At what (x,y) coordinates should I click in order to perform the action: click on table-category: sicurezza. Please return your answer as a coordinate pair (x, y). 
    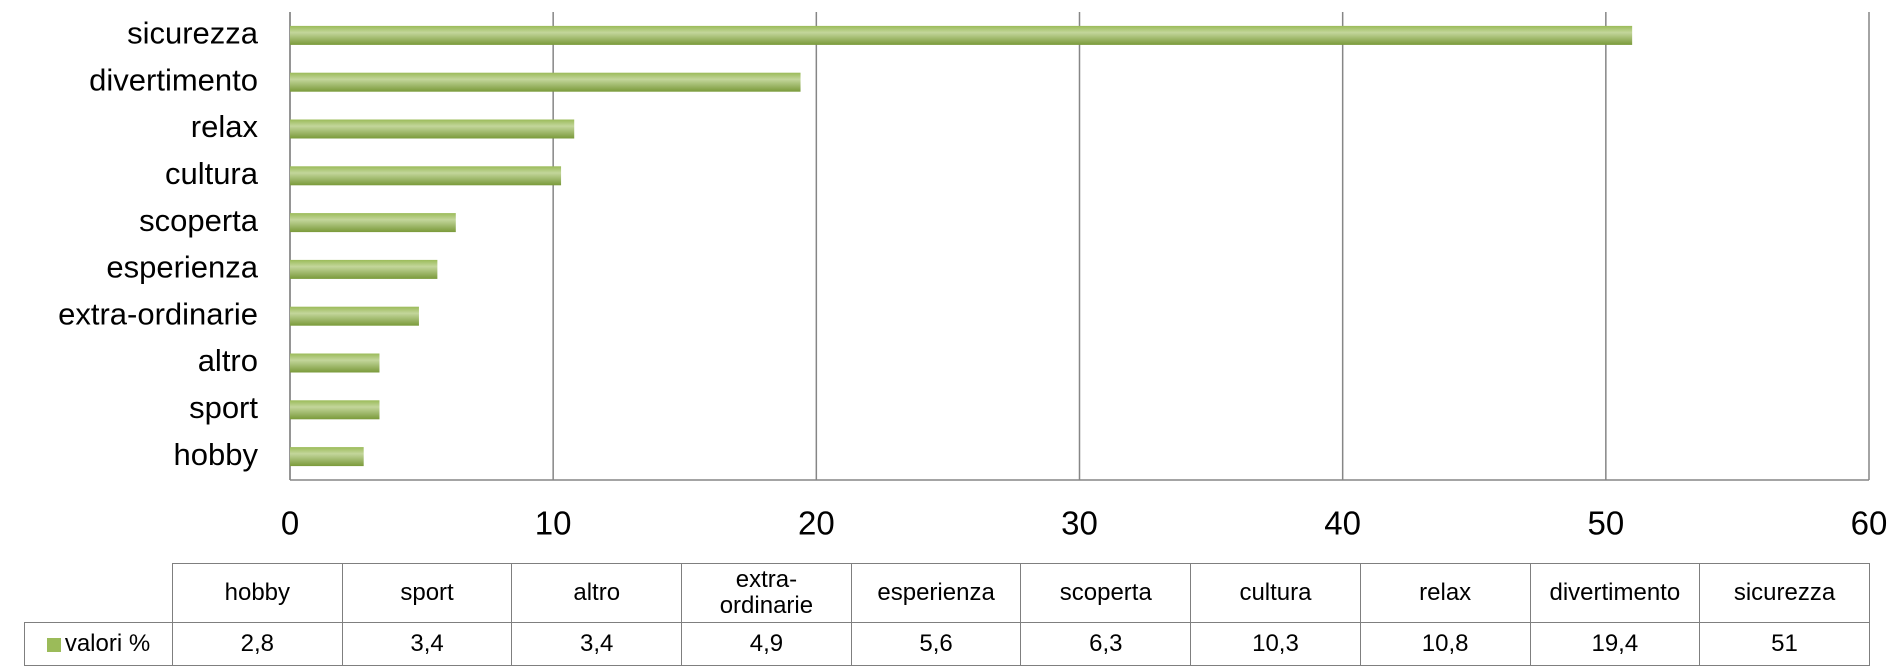
    Looking at the image, I should click on (1784, 593).